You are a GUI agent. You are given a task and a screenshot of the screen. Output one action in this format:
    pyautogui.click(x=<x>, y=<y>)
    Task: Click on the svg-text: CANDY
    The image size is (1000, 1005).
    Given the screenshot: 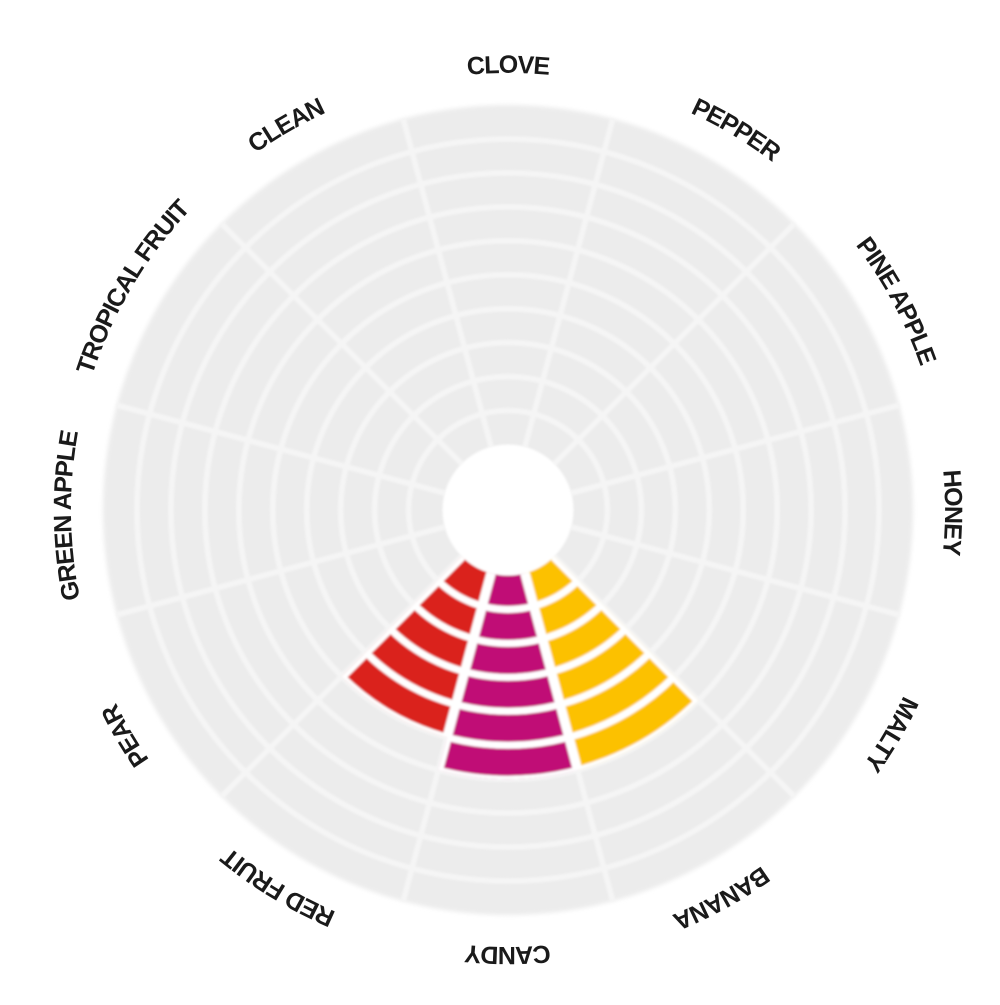 What is the action you would take?
    pyautogui.click(x=507, y=954)
    